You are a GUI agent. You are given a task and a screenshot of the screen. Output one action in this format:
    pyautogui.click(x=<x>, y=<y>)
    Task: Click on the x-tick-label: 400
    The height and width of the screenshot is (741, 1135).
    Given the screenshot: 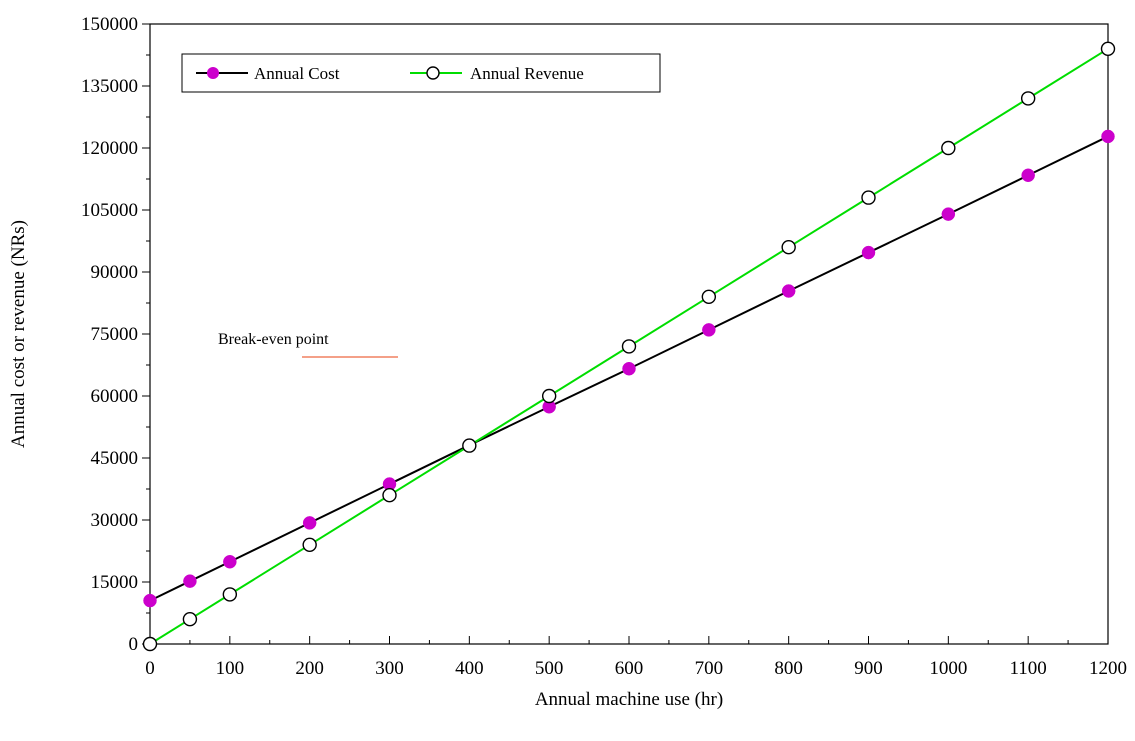 What is the action you would take?
    pyautogui.click(x=469, y=668)
    